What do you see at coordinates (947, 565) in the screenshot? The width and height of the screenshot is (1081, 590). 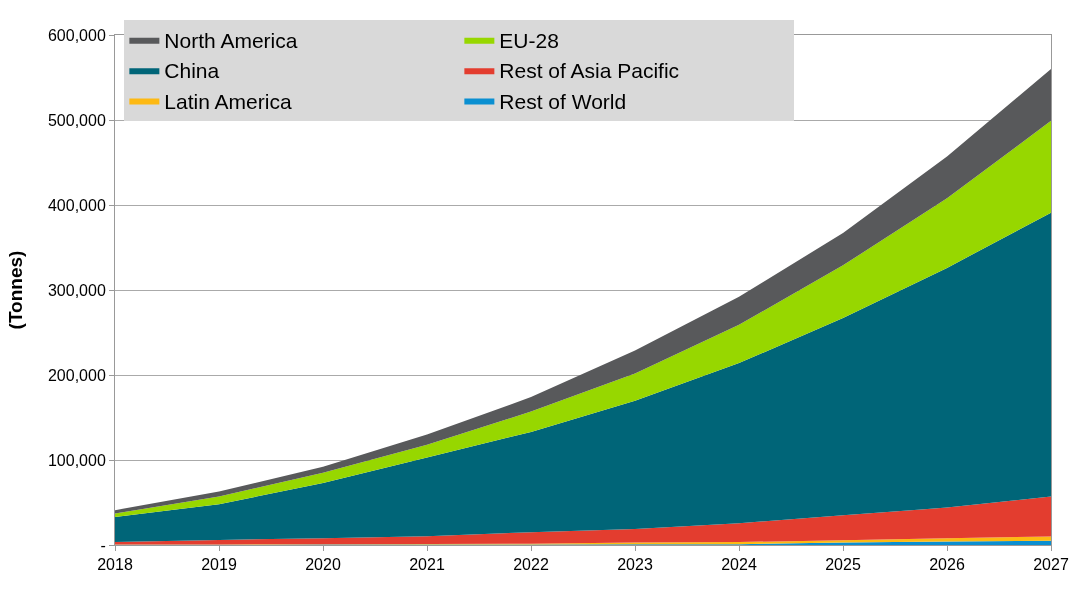 I see `x-tick-label: 2026` at bounding box center [947, 565].